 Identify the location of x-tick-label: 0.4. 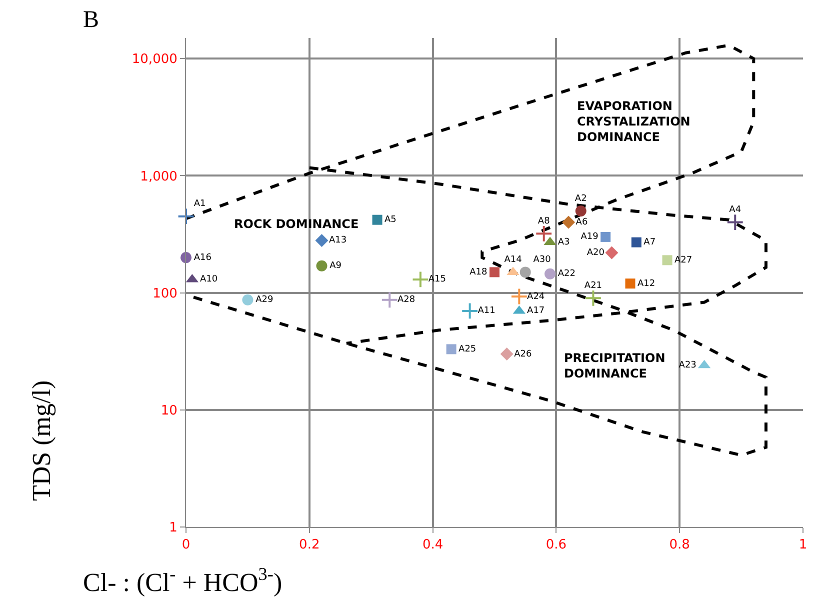
(433, 545).